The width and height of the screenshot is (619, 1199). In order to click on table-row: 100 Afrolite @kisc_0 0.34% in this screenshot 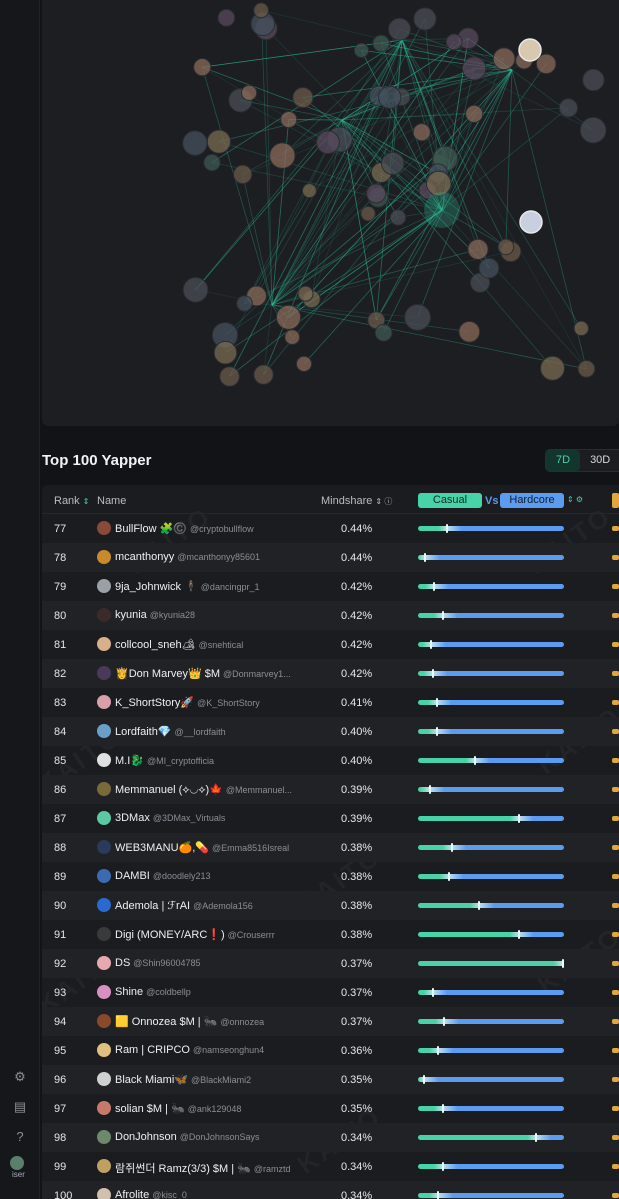, I will do `click(330, 1190)`.